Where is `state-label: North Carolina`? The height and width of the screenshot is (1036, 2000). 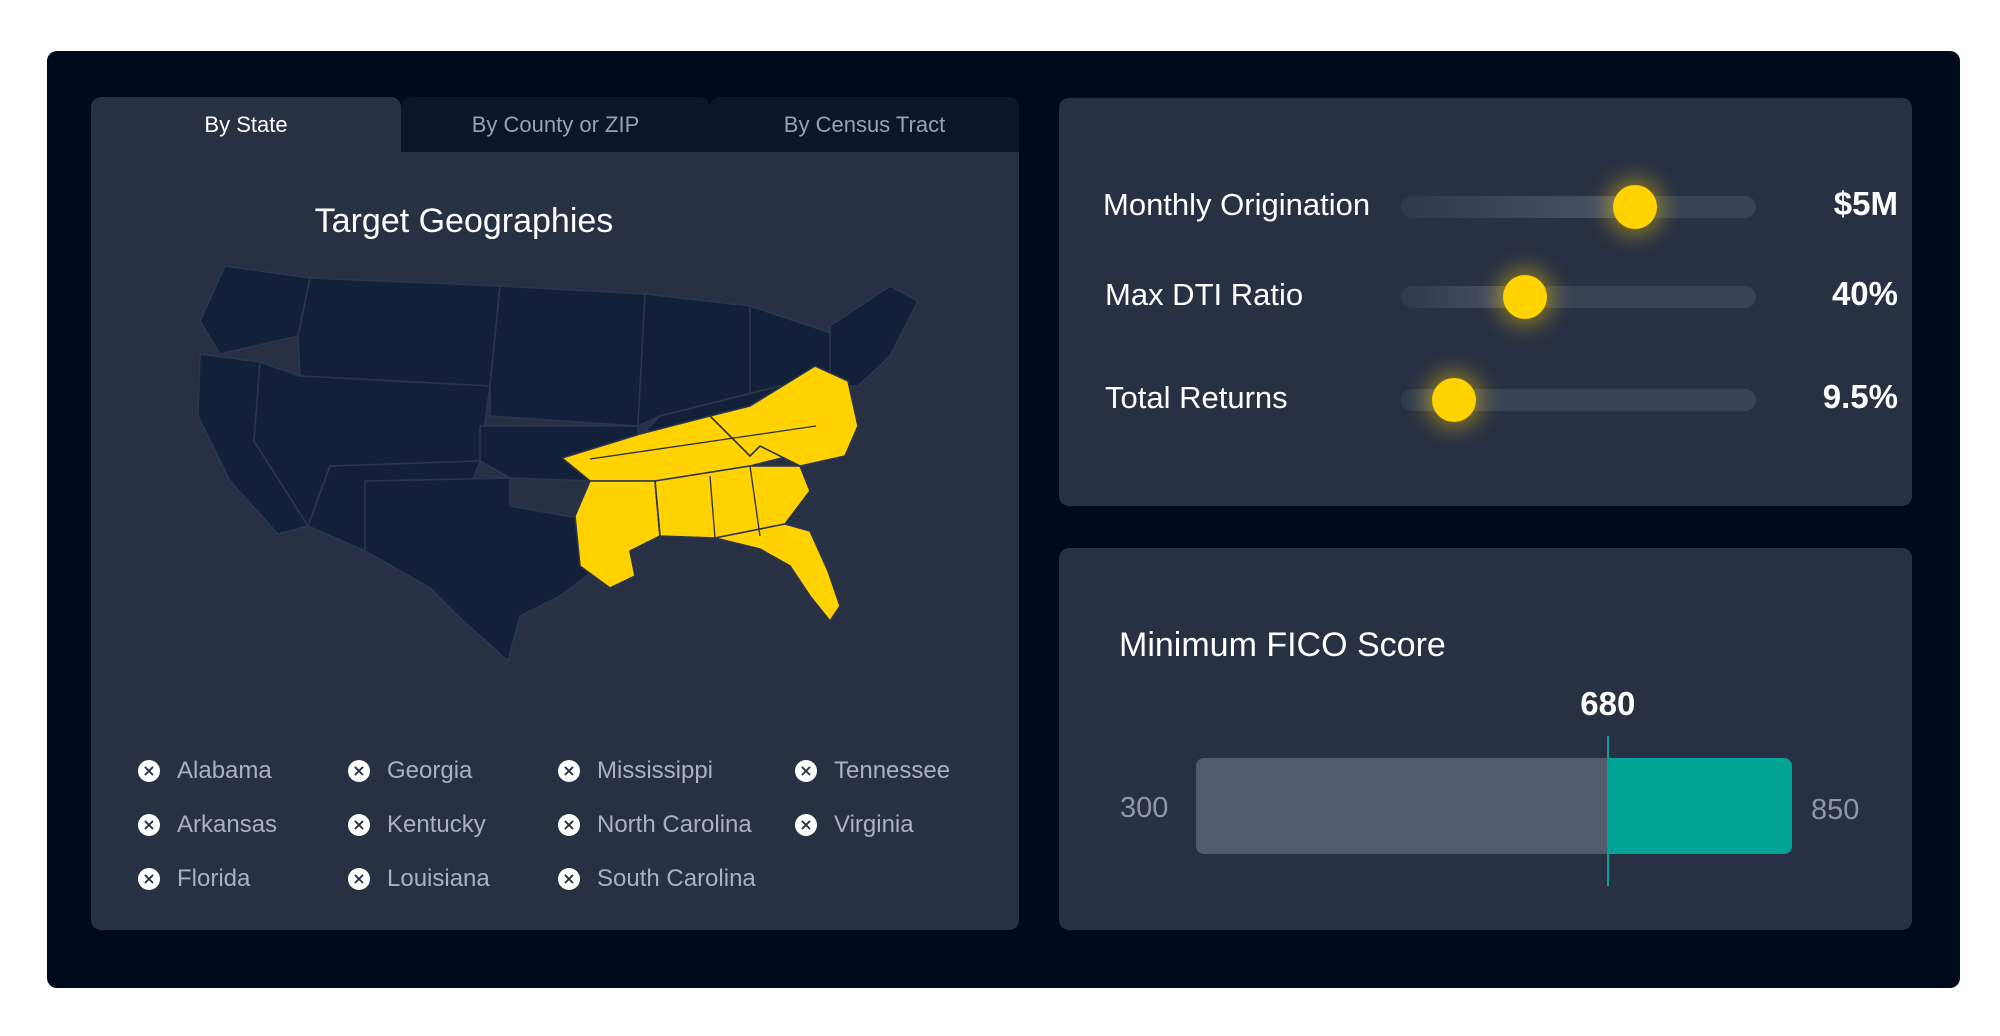 state-label: North Carolina is located at coordinates (674, 824).